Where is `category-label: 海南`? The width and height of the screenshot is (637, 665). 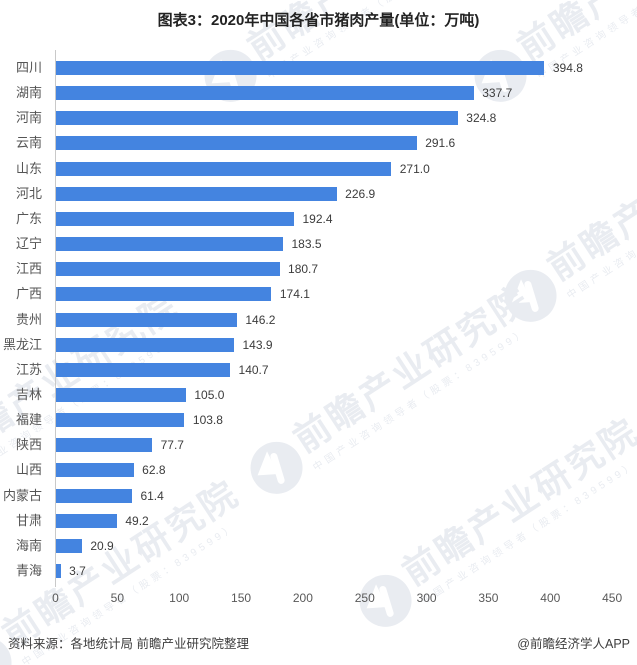
category-label: 海南 is located at coordinates (28, 545).